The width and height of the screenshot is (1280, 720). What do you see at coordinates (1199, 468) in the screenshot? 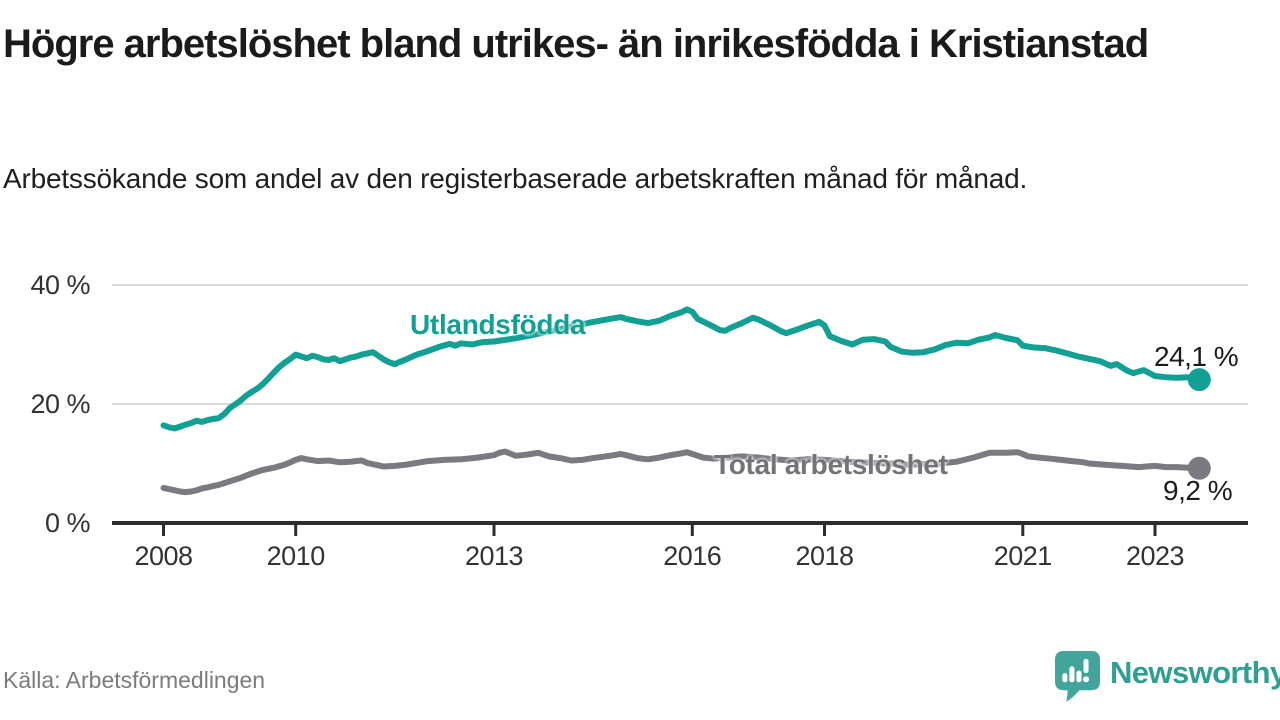
I see `end-dot-total` at bounding box center [1199, 468].